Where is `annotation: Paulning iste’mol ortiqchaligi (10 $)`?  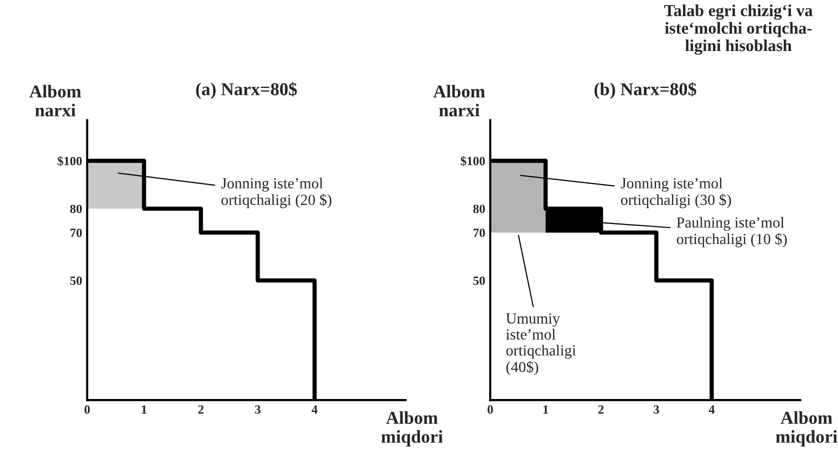 annotation: Paulning iste’mol ortiqchaligi (10 $) is located at coordinates (731, 232).